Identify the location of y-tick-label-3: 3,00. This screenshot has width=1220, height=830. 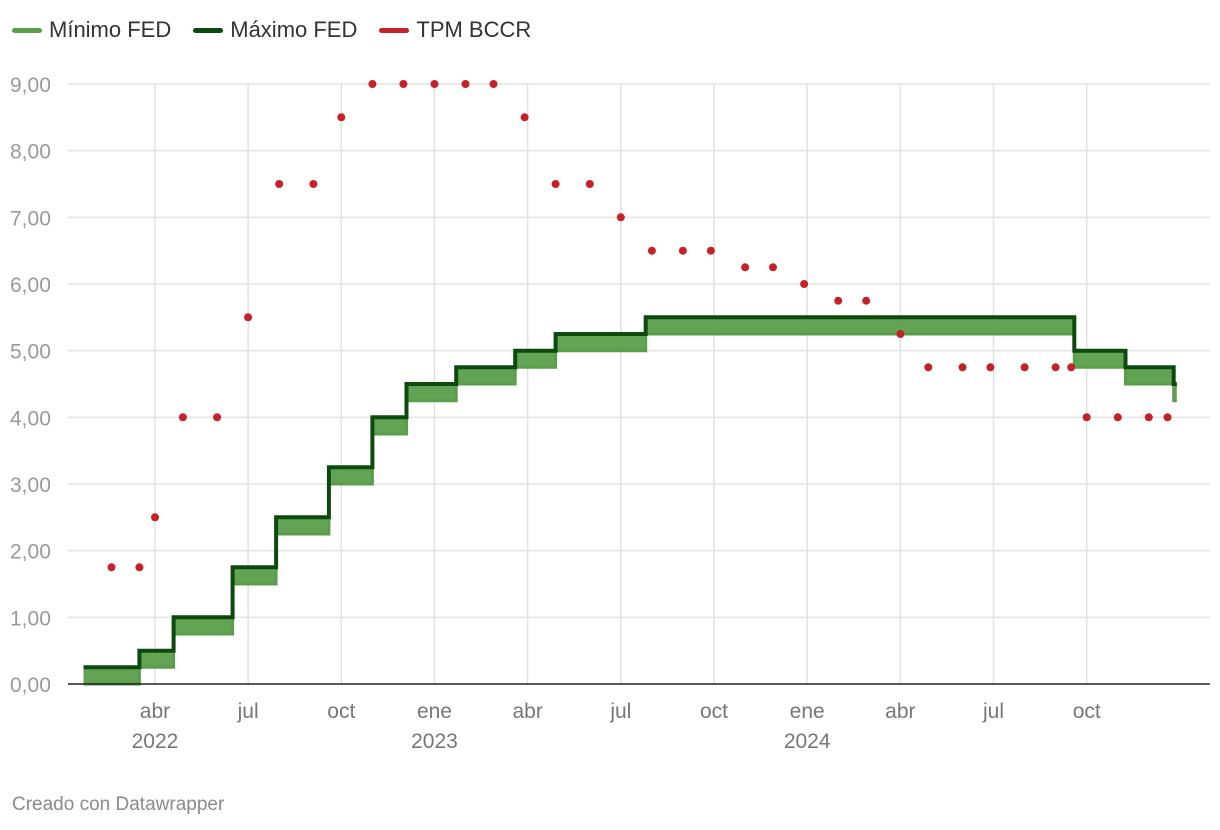
(30, 485).